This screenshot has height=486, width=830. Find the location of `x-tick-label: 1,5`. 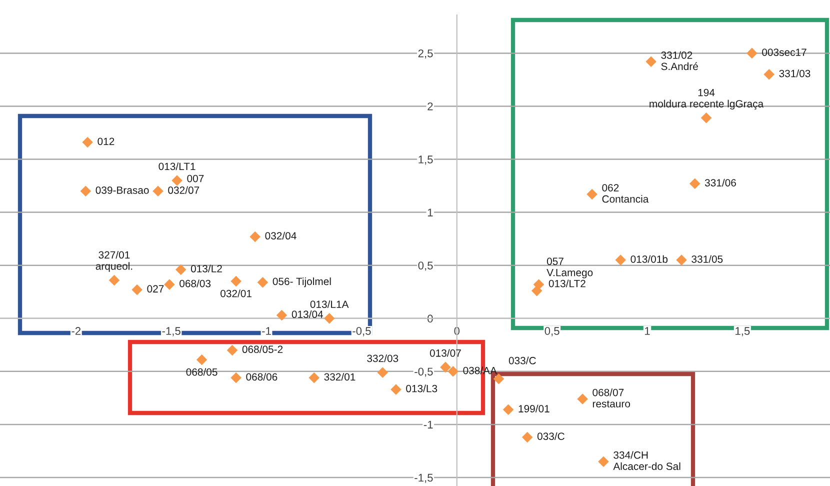

x-tick-label: 1,5 is located at coordinates (743, 331).